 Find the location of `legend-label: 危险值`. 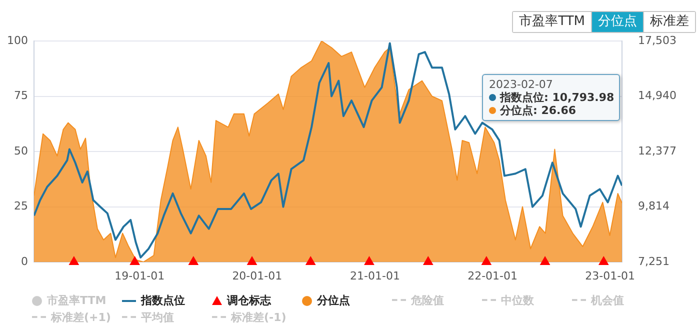

legend-label: 危险值 is located at coordinates (427, 300).